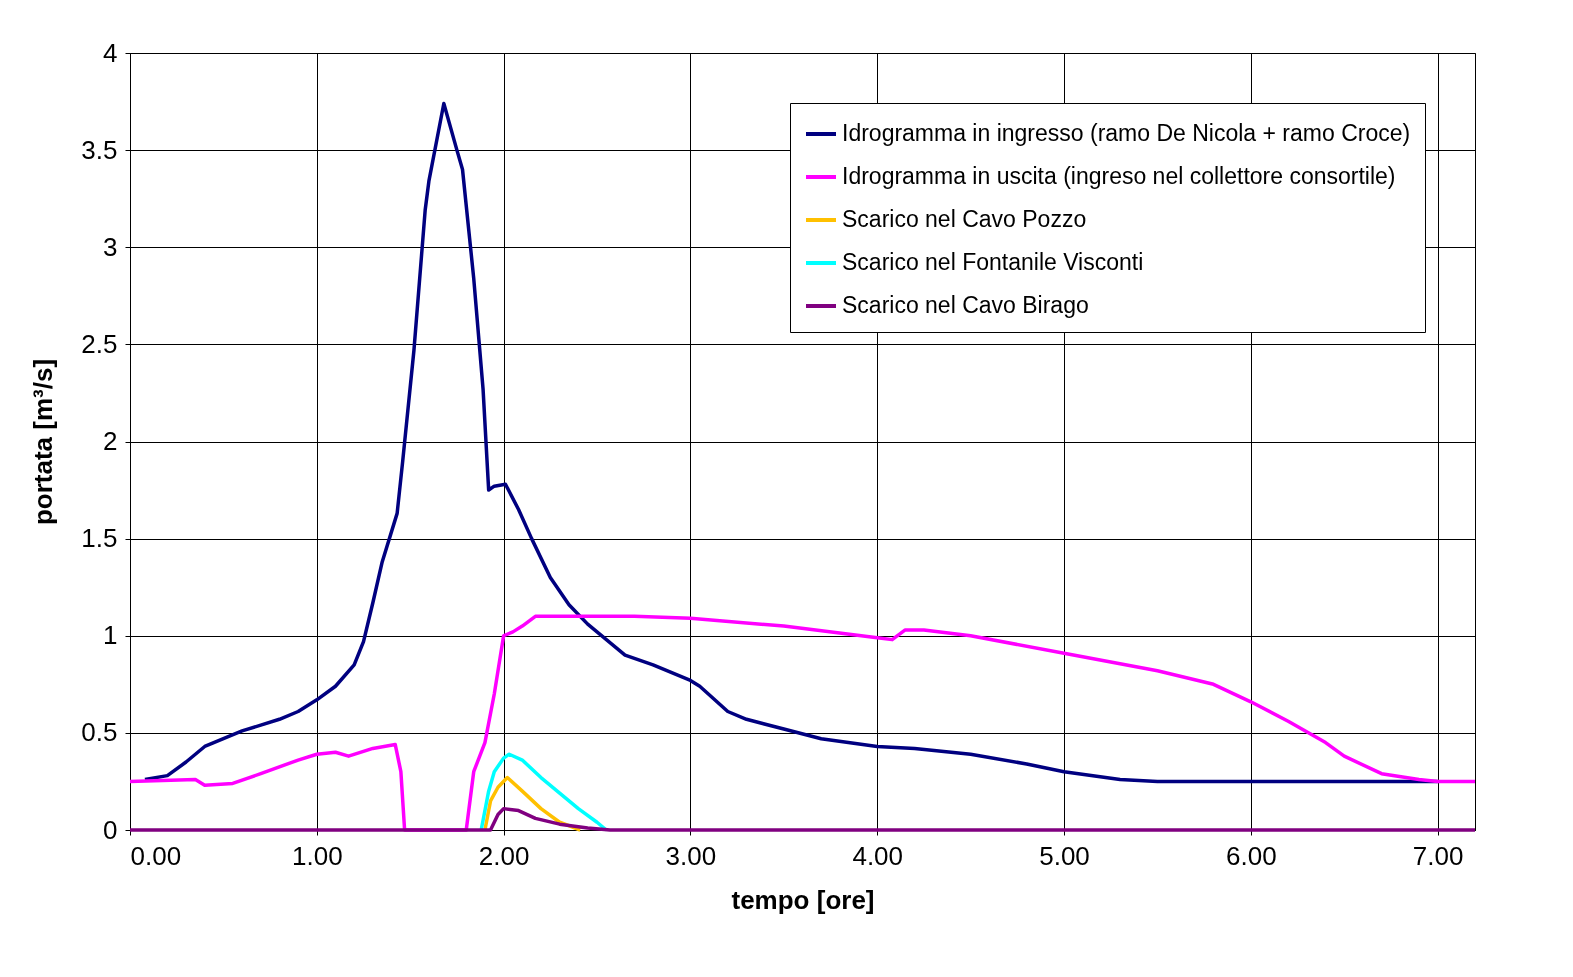  I want to click on line-series, so click(802, 819).